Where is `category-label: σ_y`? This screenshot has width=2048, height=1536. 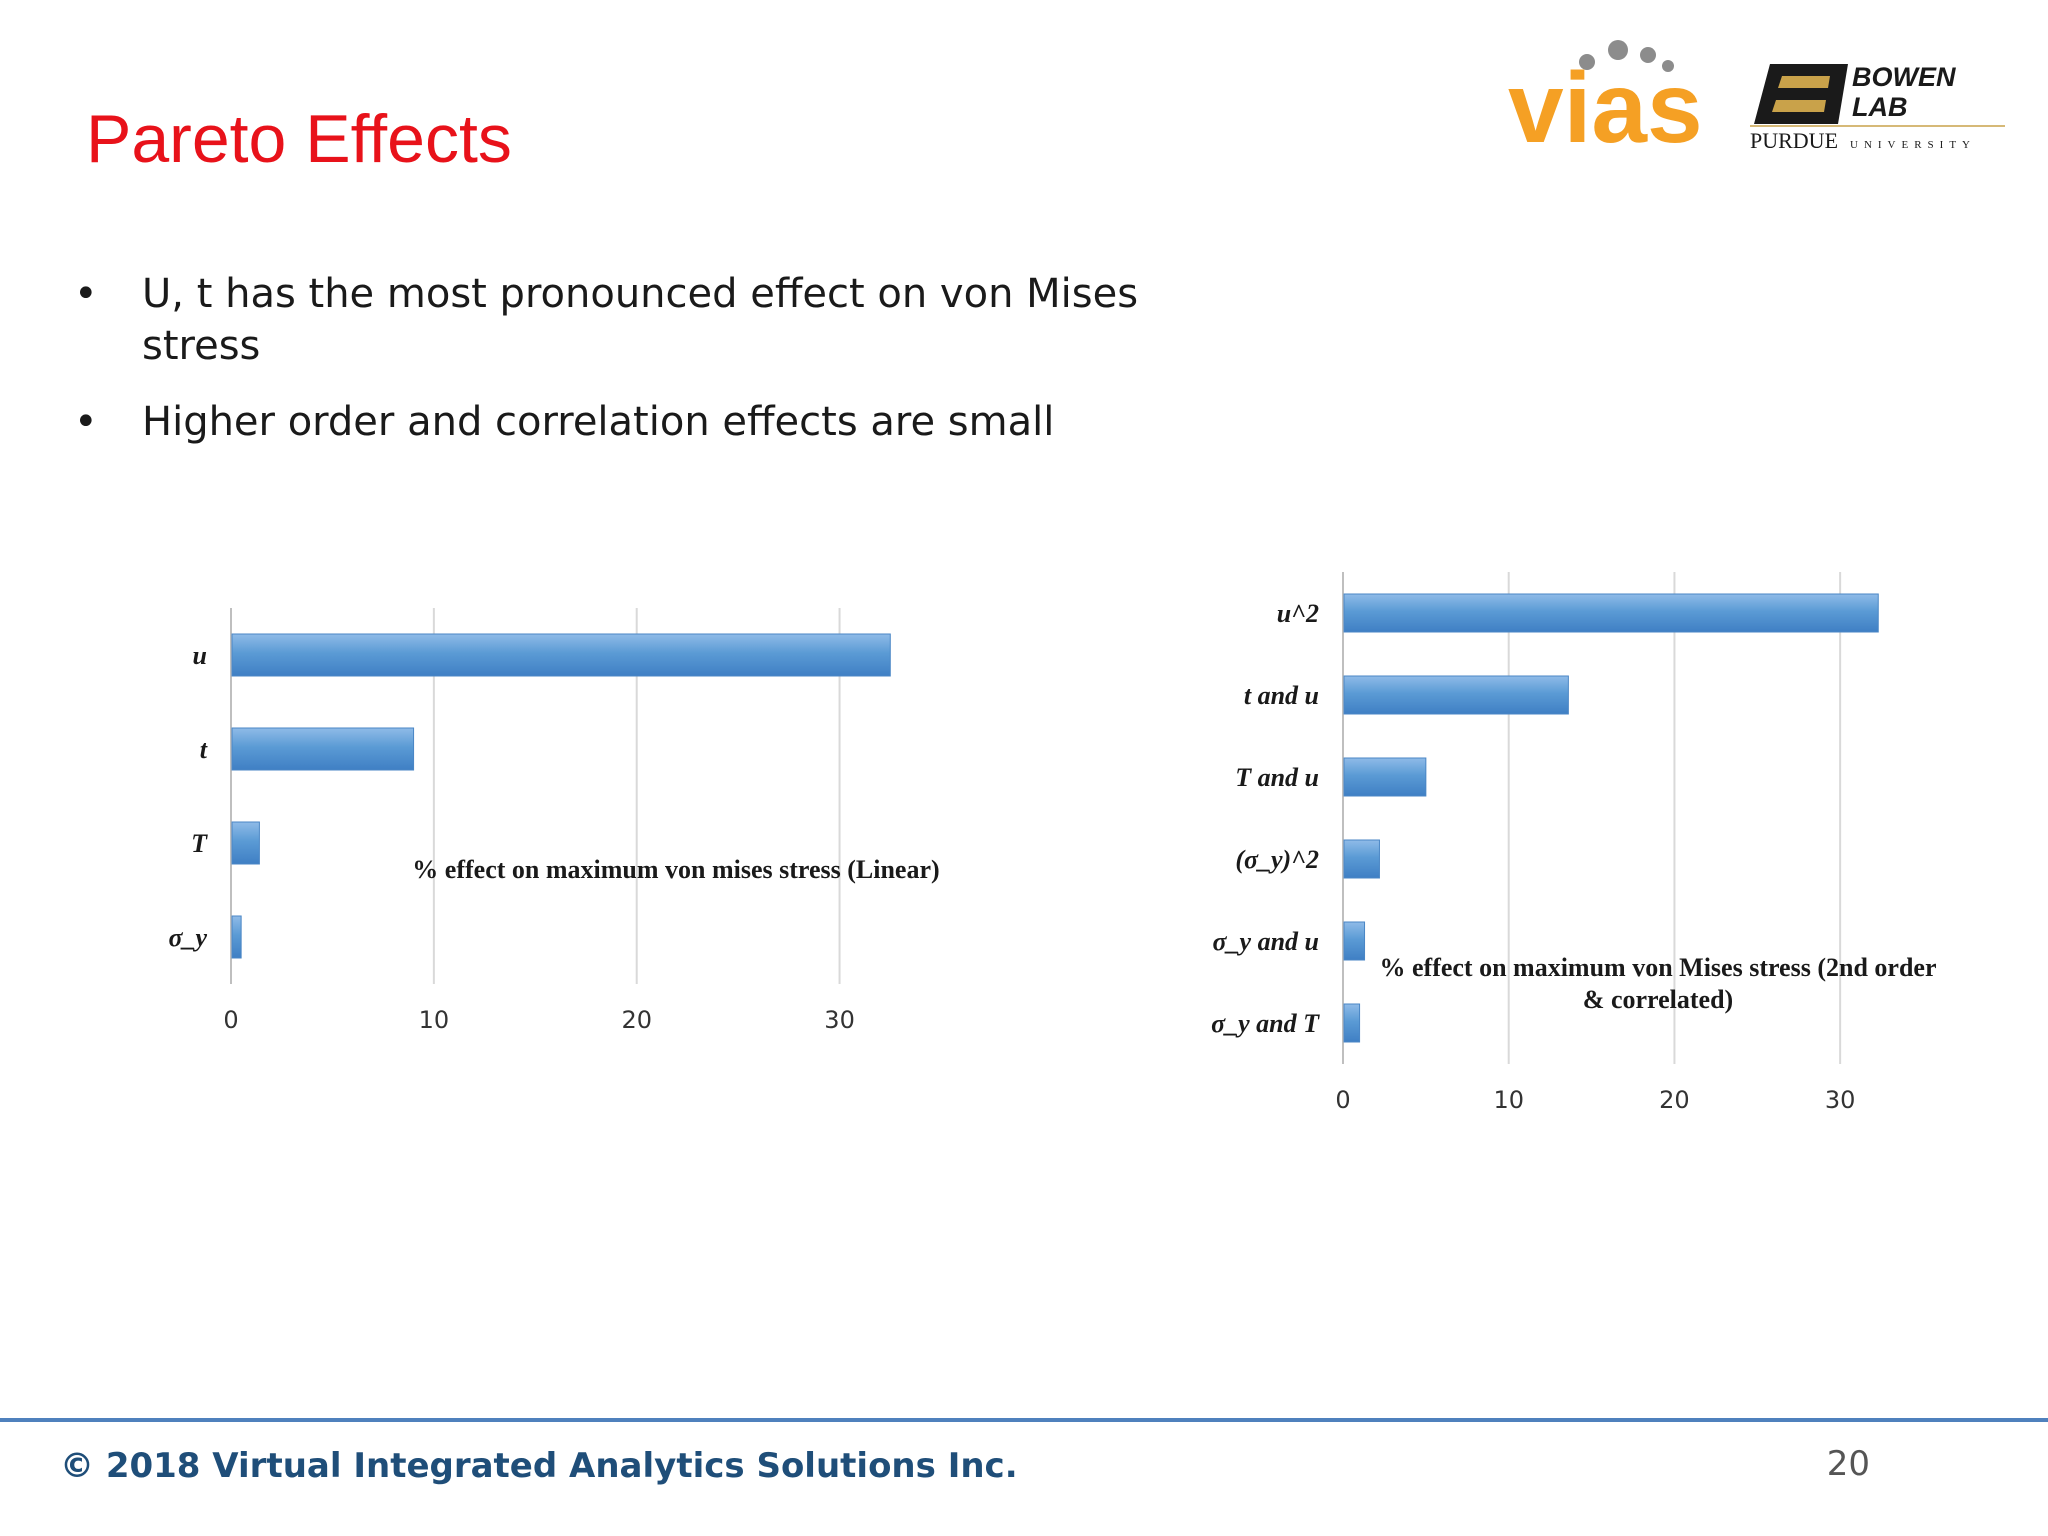
category-label: σ_y is located at coordinates (187, 937).